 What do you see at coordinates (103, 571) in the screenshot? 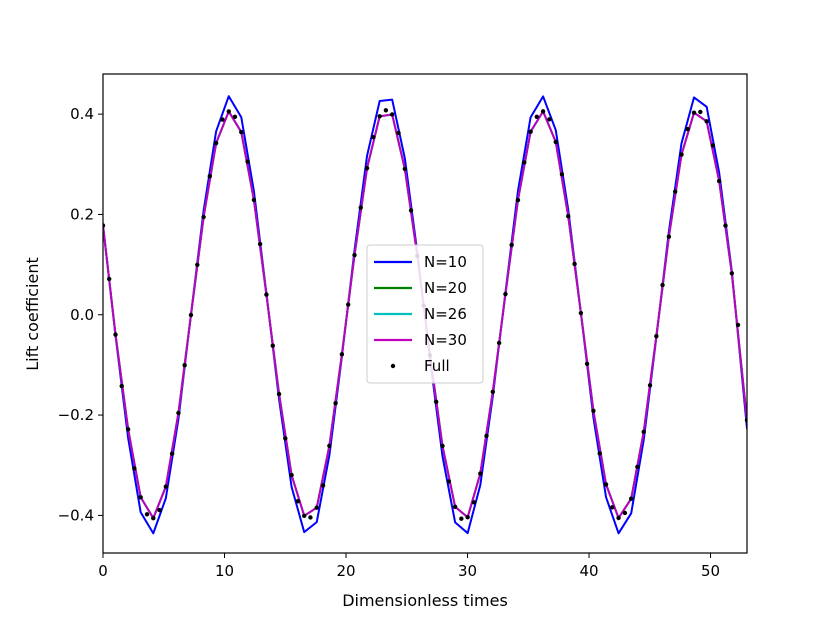
I see `x-tick-label: 0` at bounding box center [103, 571].